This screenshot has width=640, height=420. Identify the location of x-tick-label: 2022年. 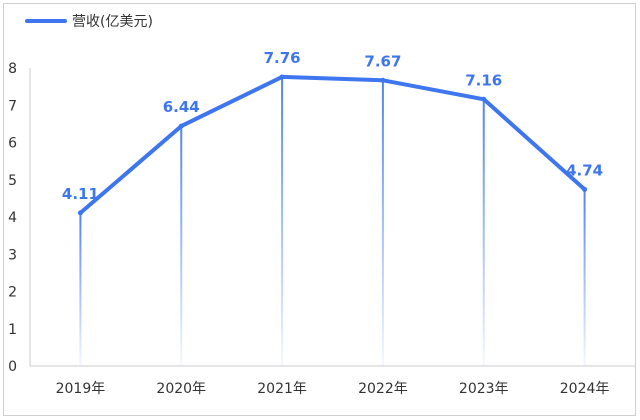
(383, 389).